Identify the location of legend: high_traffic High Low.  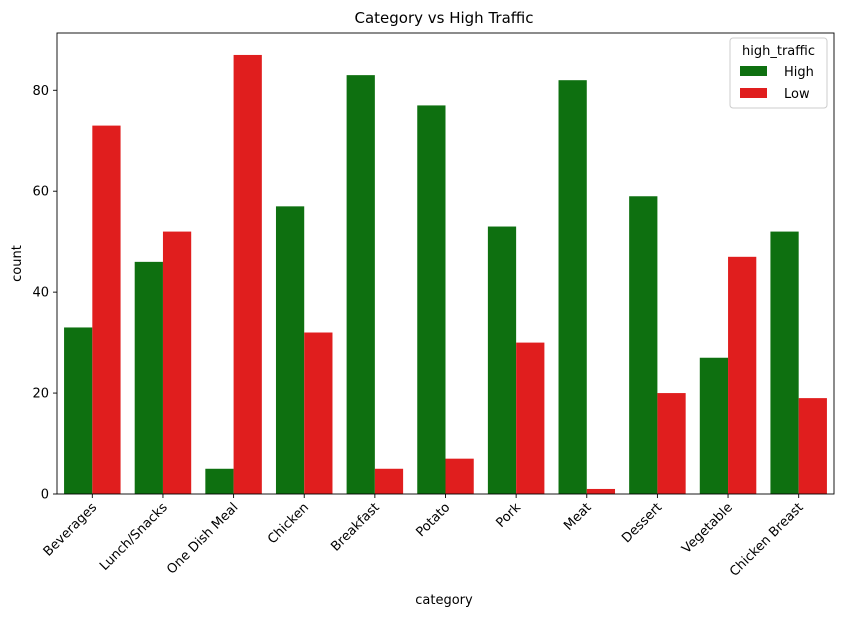
(778, 73).